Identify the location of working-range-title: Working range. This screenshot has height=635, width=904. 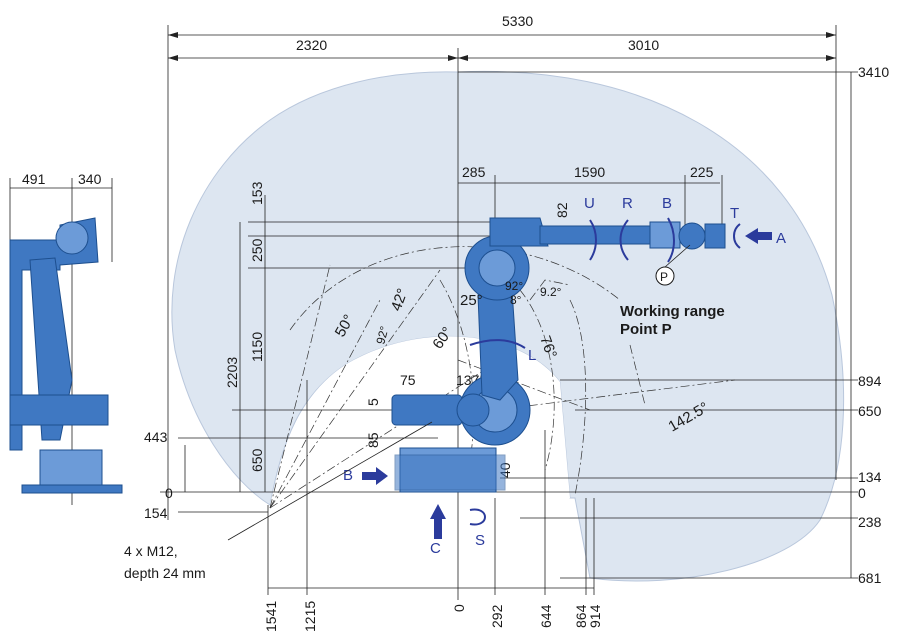
(672, 311).